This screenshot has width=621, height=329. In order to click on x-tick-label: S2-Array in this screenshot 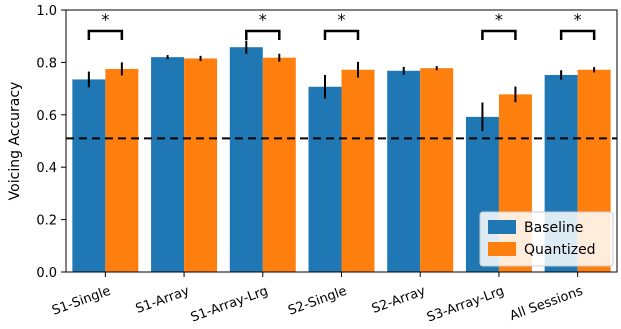, I will do `click(399, 300)`.